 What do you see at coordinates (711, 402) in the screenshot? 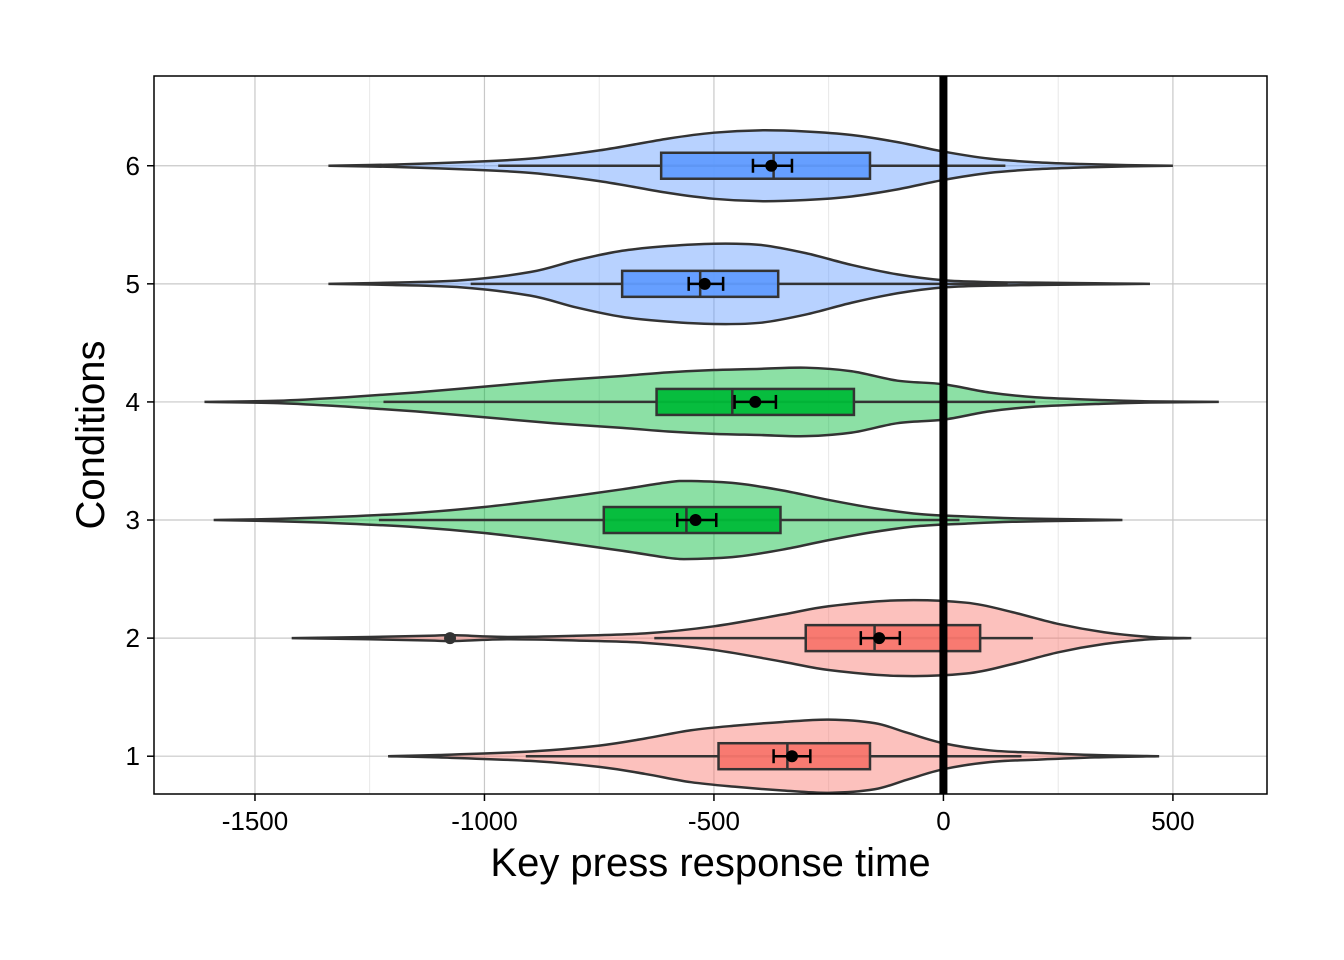
I see `condition-4-group` at bounding box center [711, 402].